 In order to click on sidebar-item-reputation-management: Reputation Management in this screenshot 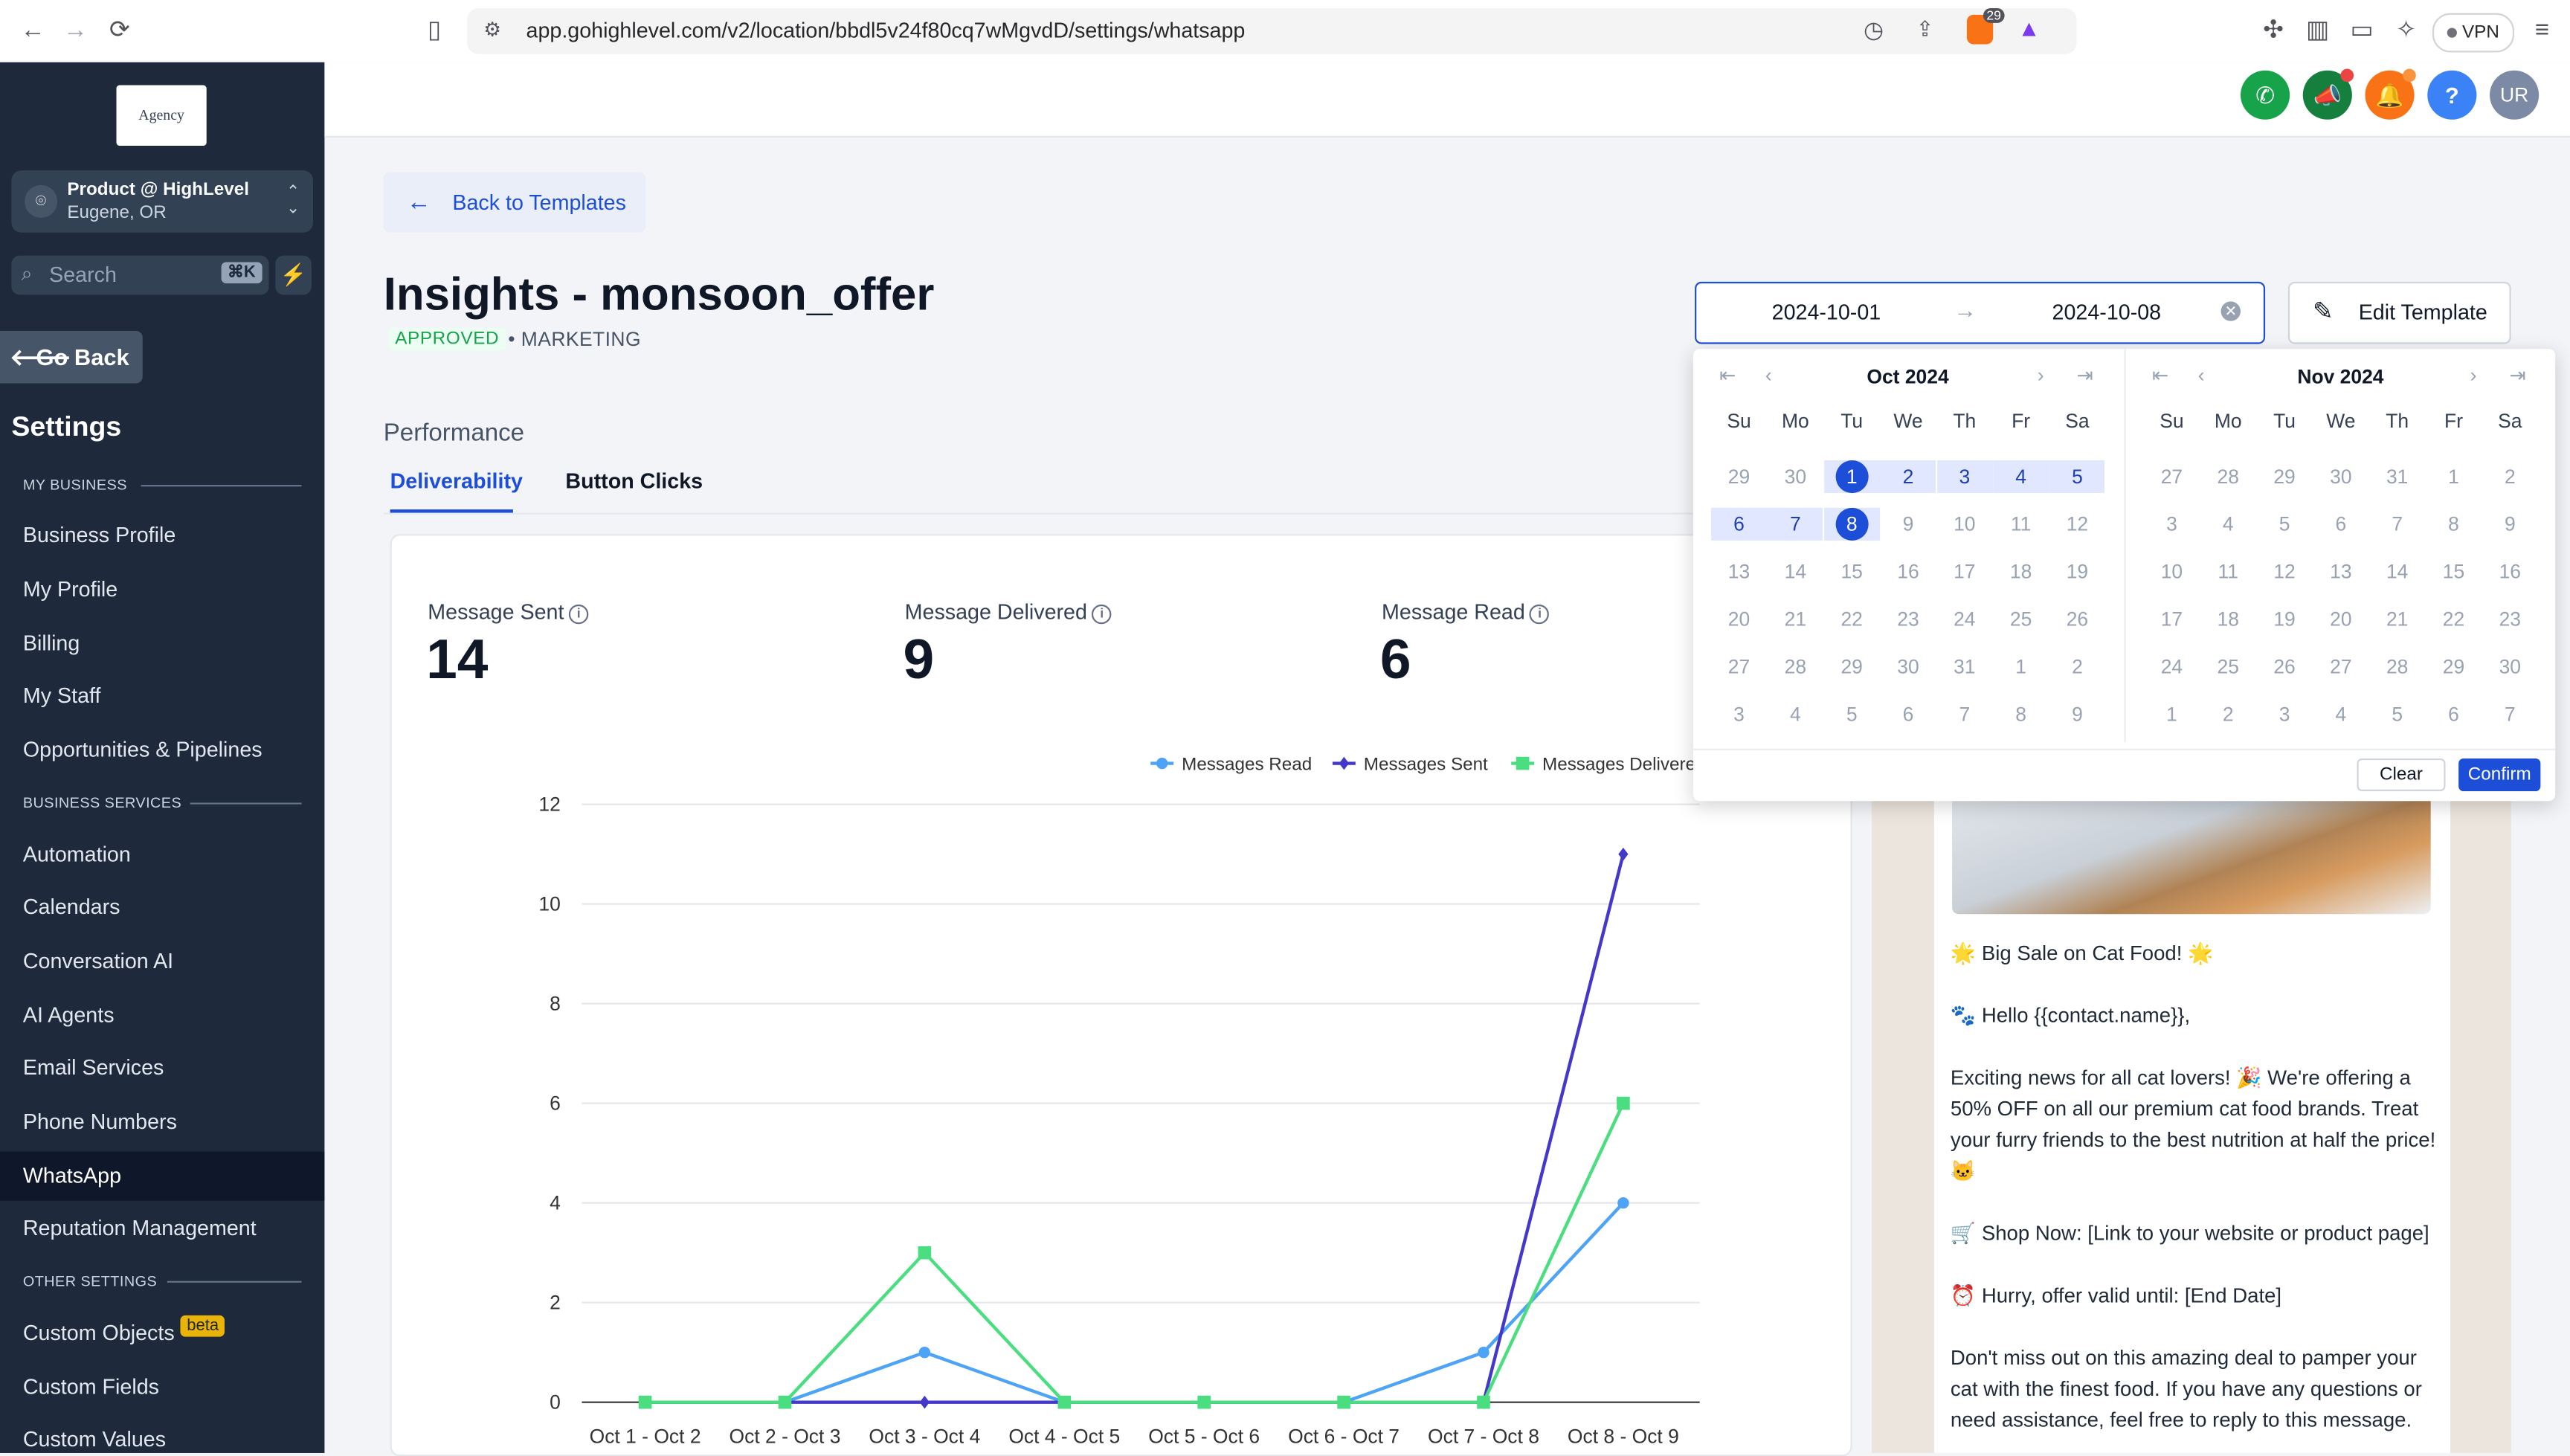, I will do `click(162, 1229)`.